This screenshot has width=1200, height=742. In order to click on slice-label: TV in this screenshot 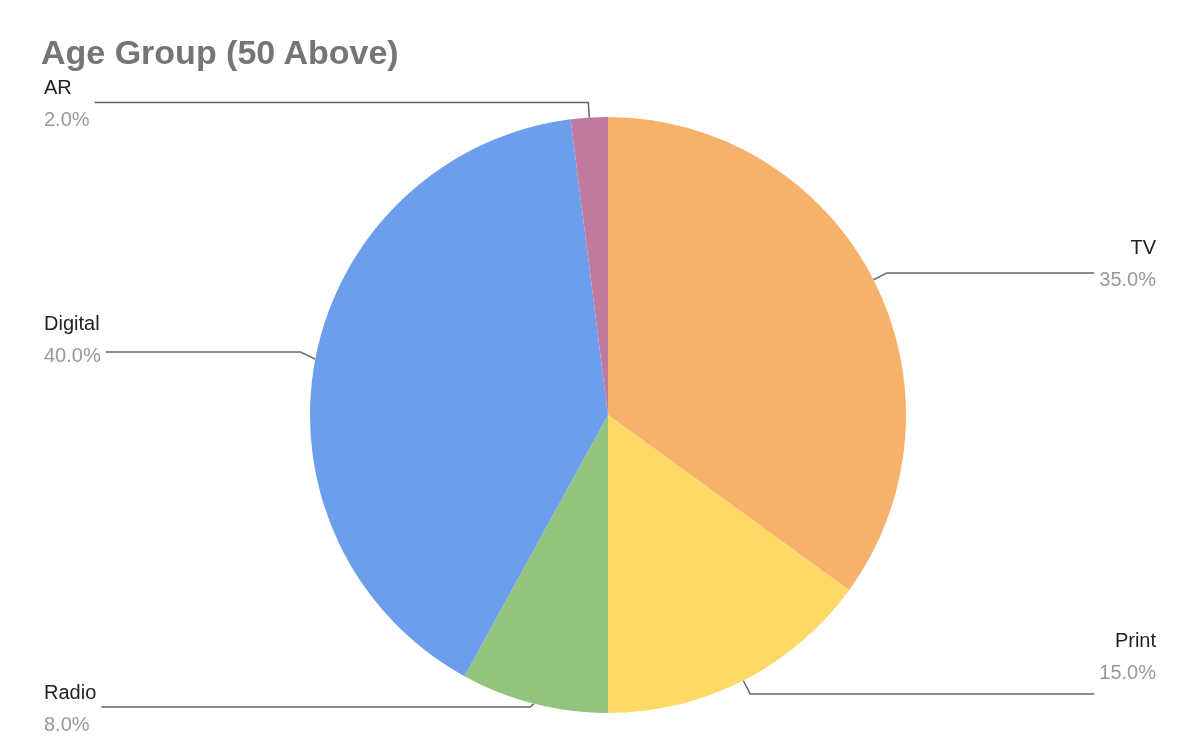, I will do `click(1143, 246)`.